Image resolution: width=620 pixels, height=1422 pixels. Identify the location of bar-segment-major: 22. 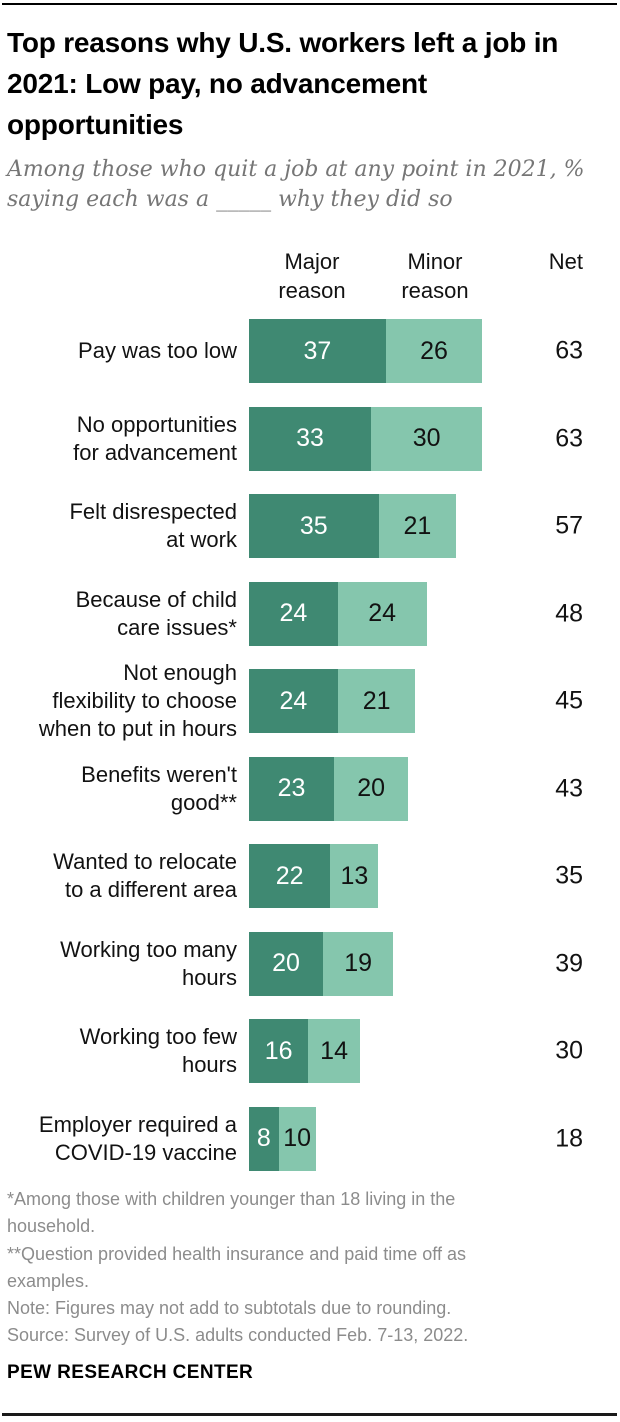
(290, 876).